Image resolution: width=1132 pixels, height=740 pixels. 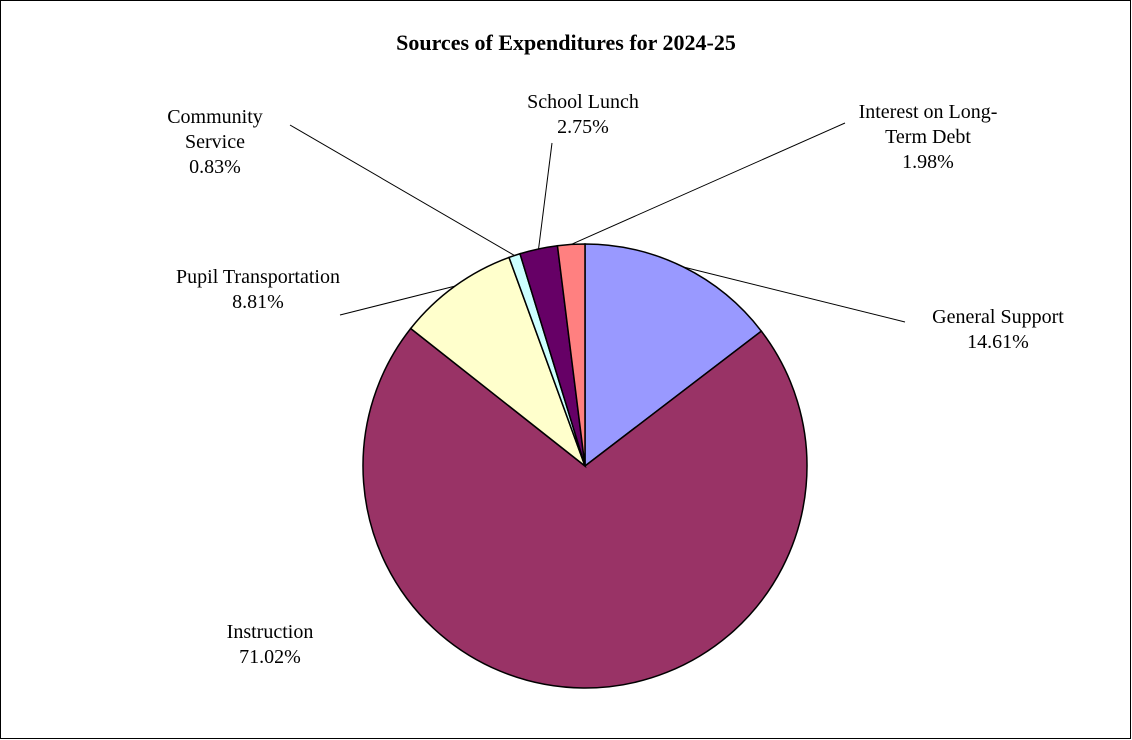 What do you see at coordinates (258, 302) in the screenshot?
I see `value-label: 8.81%` at bounding box center [258, 302].